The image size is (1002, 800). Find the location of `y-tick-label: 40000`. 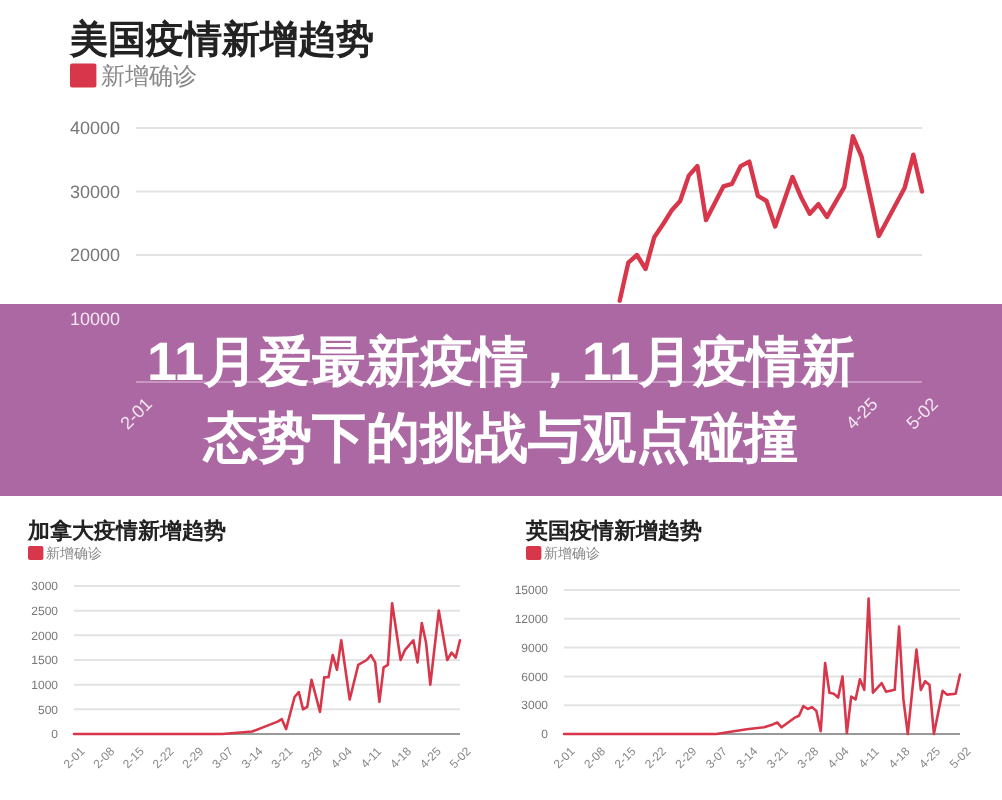

y-tick-label: 40000 is located at coordinates (94, 128).